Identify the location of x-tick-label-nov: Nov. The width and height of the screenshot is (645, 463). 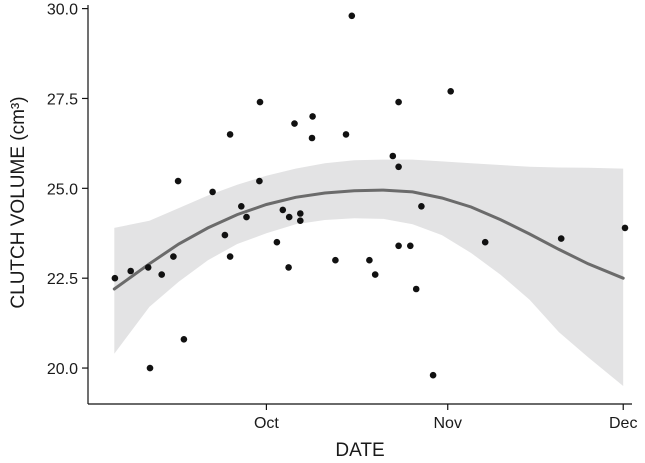
(448, 423).